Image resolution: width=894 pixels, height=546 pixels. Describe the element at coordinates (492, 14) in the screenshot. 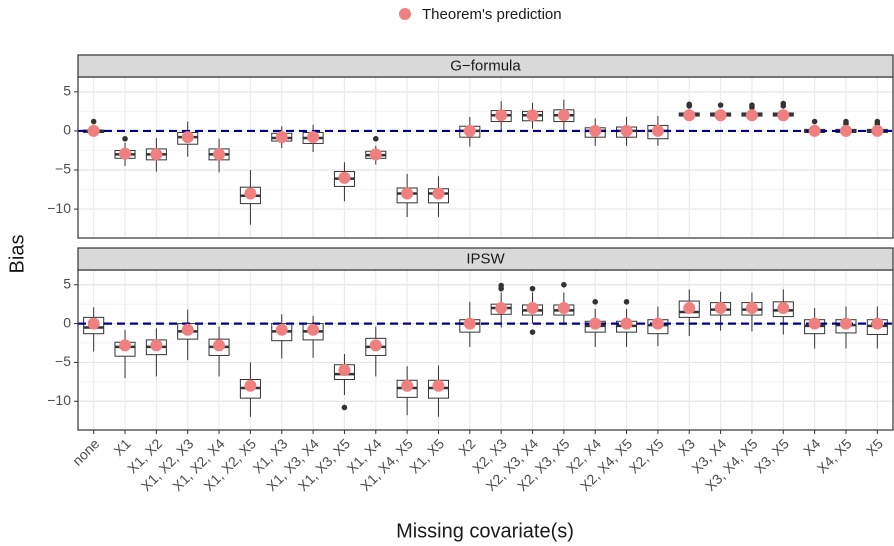

I see `legend-label: Theorem's prediction` at that location.